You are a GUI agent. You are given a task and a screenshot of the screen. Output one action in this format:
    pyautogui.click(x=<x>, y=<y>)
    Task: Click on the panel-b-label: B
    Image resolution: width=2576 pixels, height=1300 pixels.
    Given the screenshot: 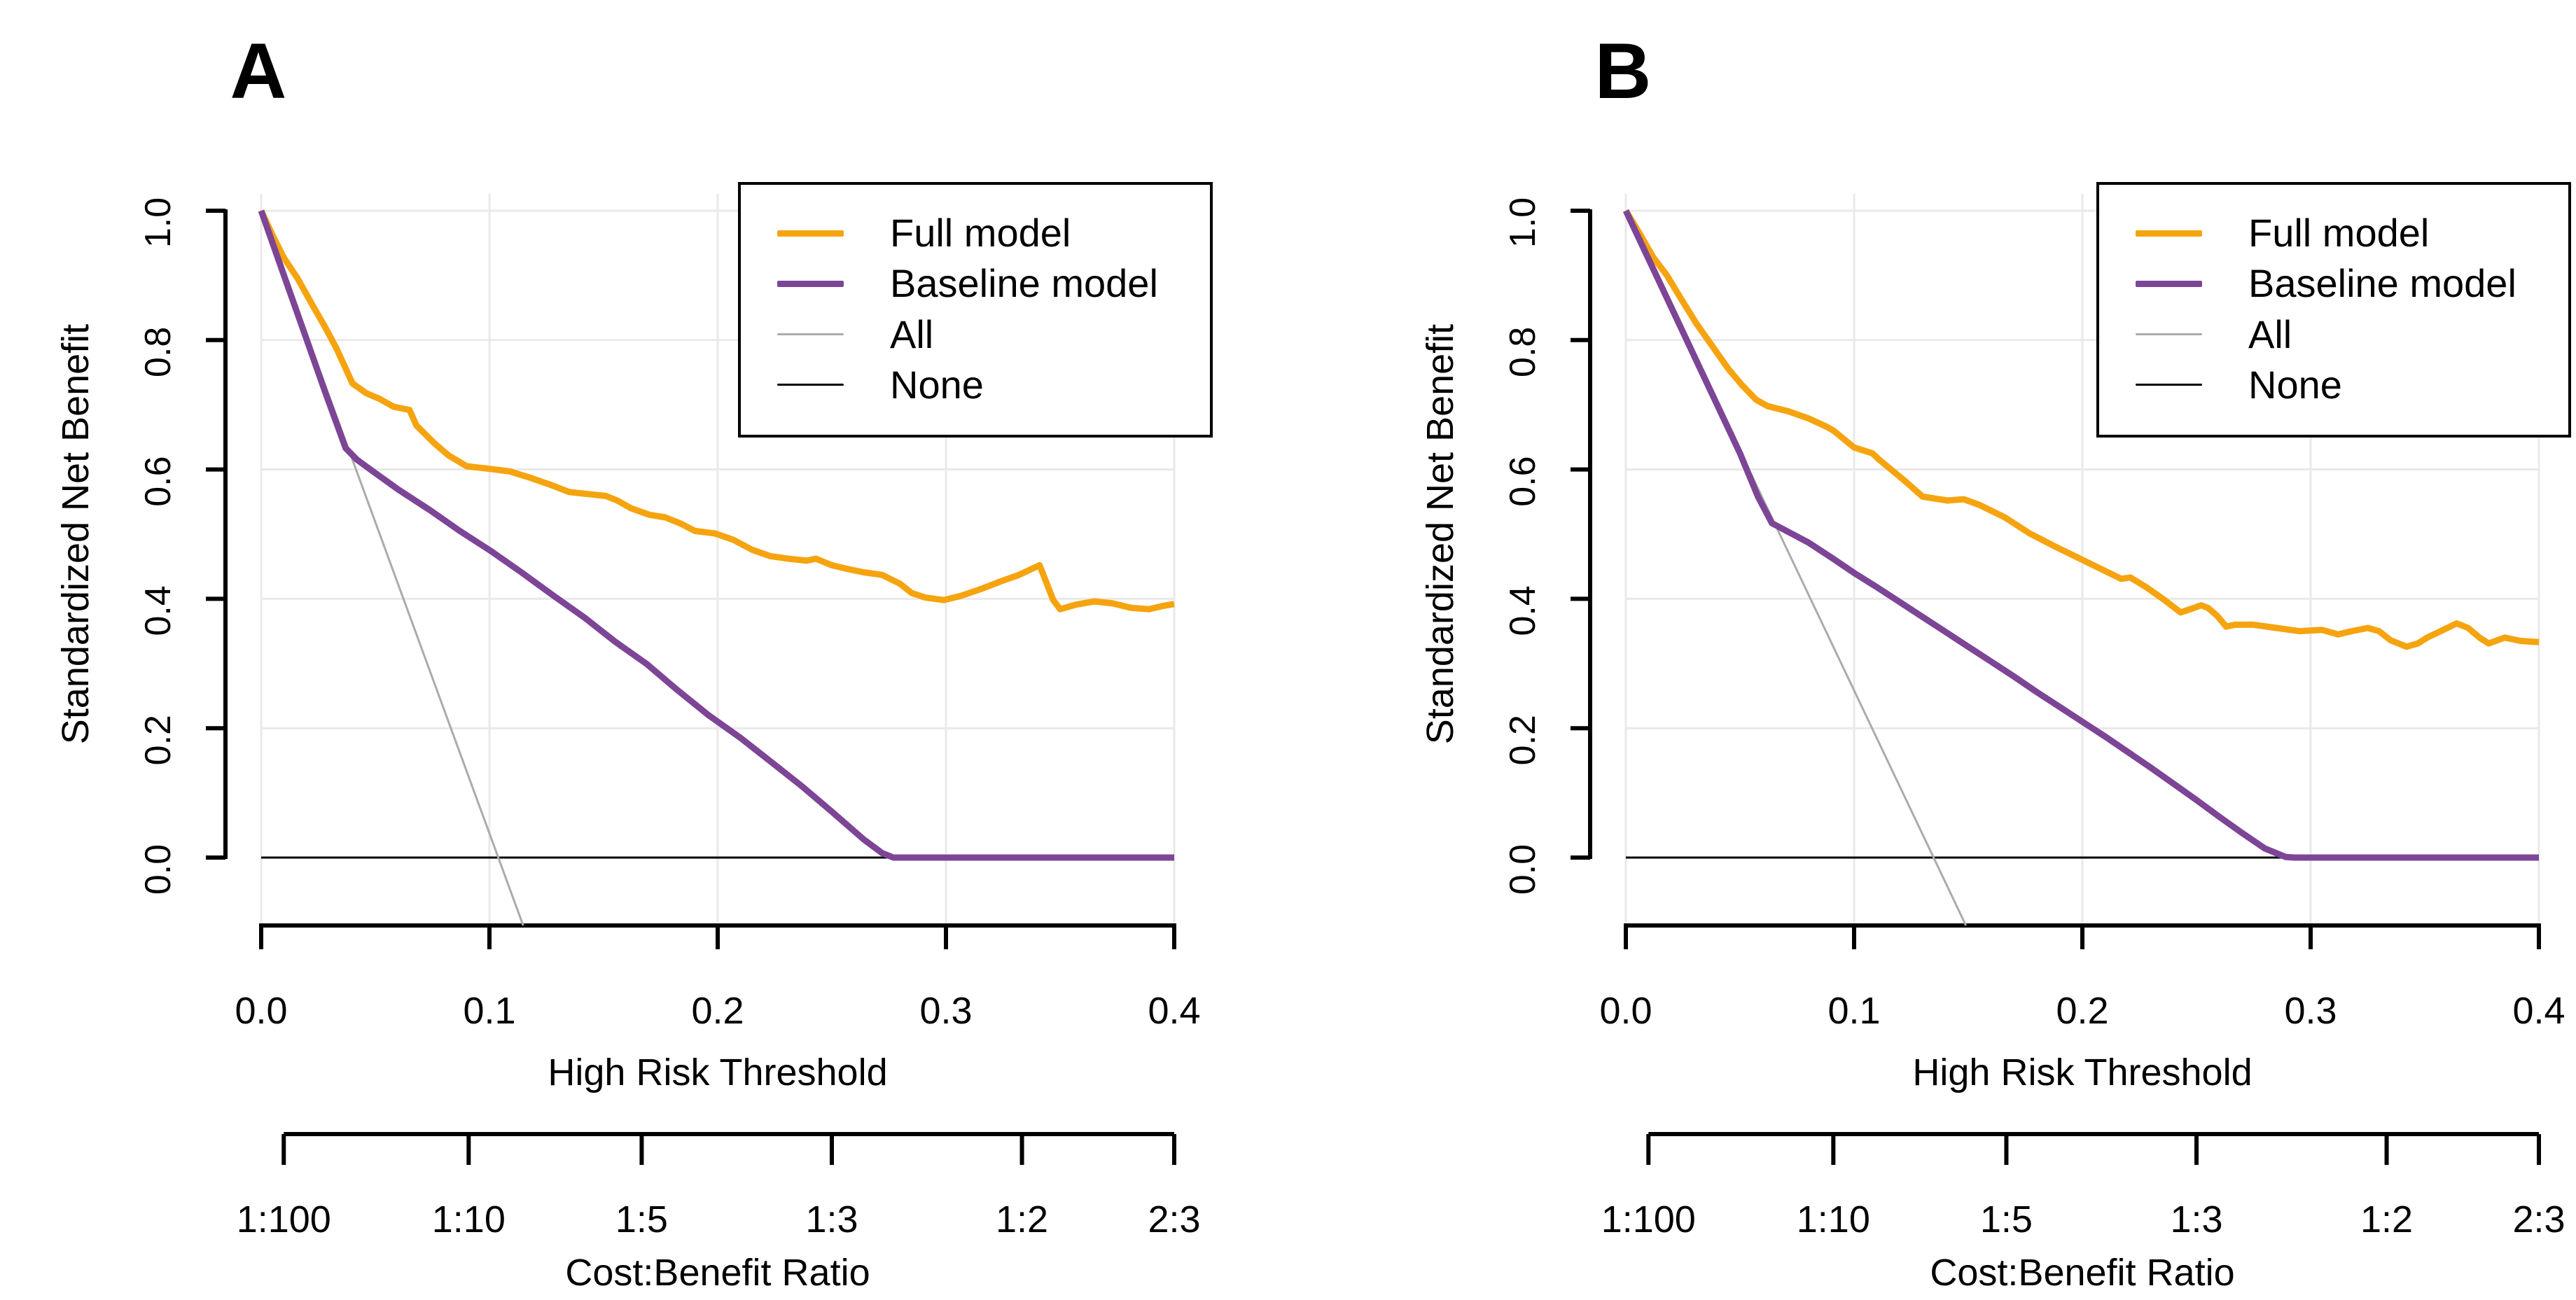 What is the action you would take?
    pyautogui.click(x=1623, y=71)
    